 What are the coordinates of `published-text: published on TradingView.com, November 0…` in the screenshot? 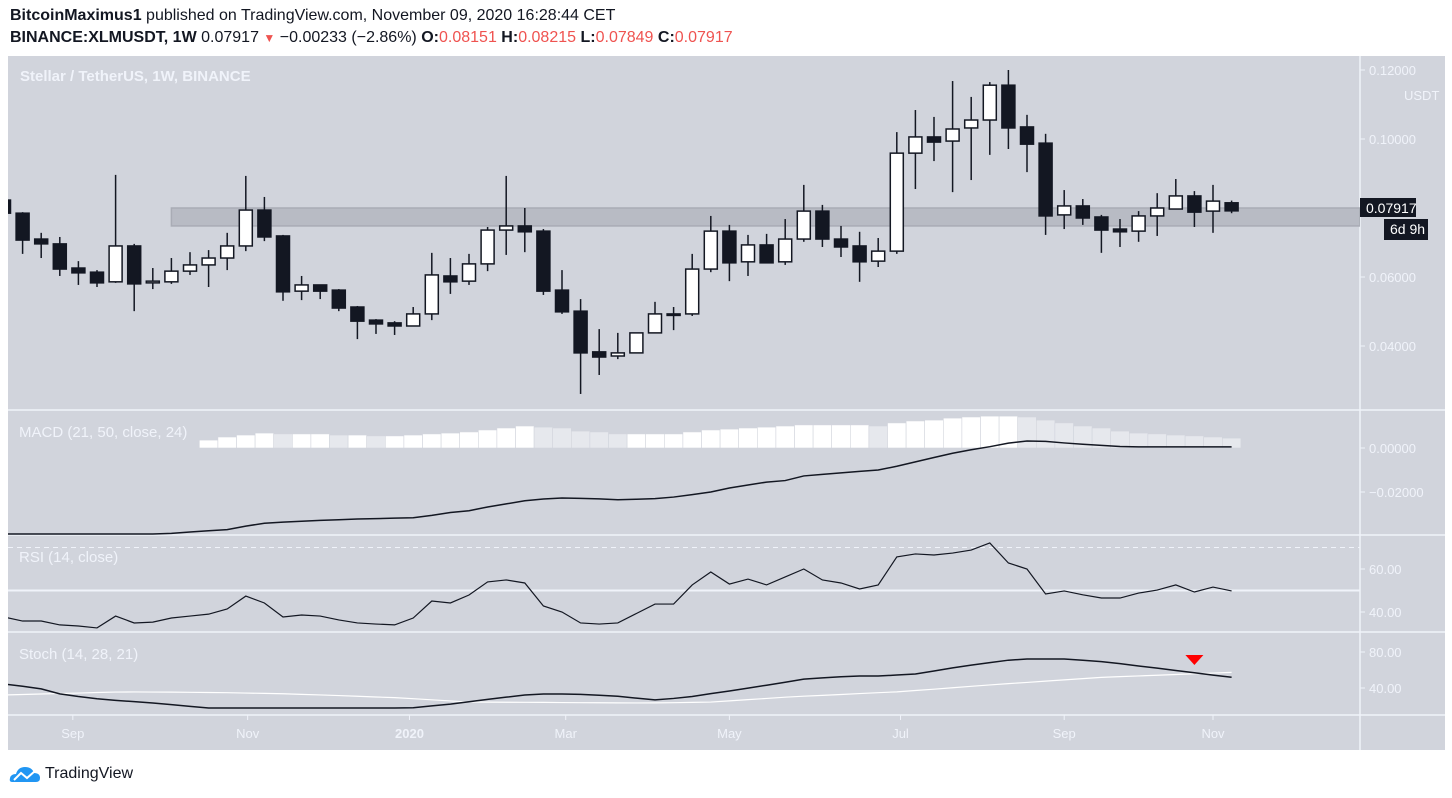 It's located at (381, 15).